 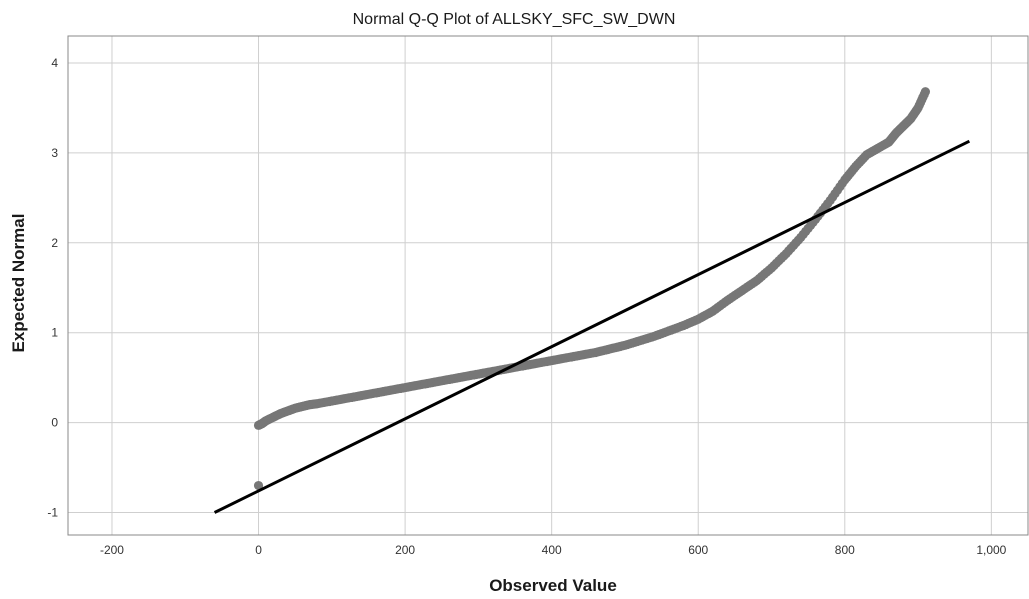 What do you see at coordinates (52, 513) in the screenshot?
I see `y-tick-label: -1` at bounding box center [52, 513].